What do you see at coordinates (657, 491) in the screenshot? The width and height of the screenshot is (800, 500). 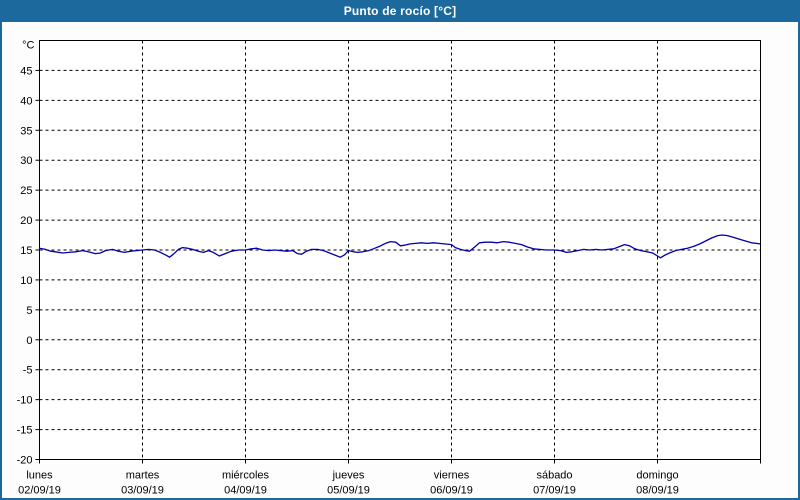 I see `x-date-label: 08/09/19` at bounding box center [657, 491].